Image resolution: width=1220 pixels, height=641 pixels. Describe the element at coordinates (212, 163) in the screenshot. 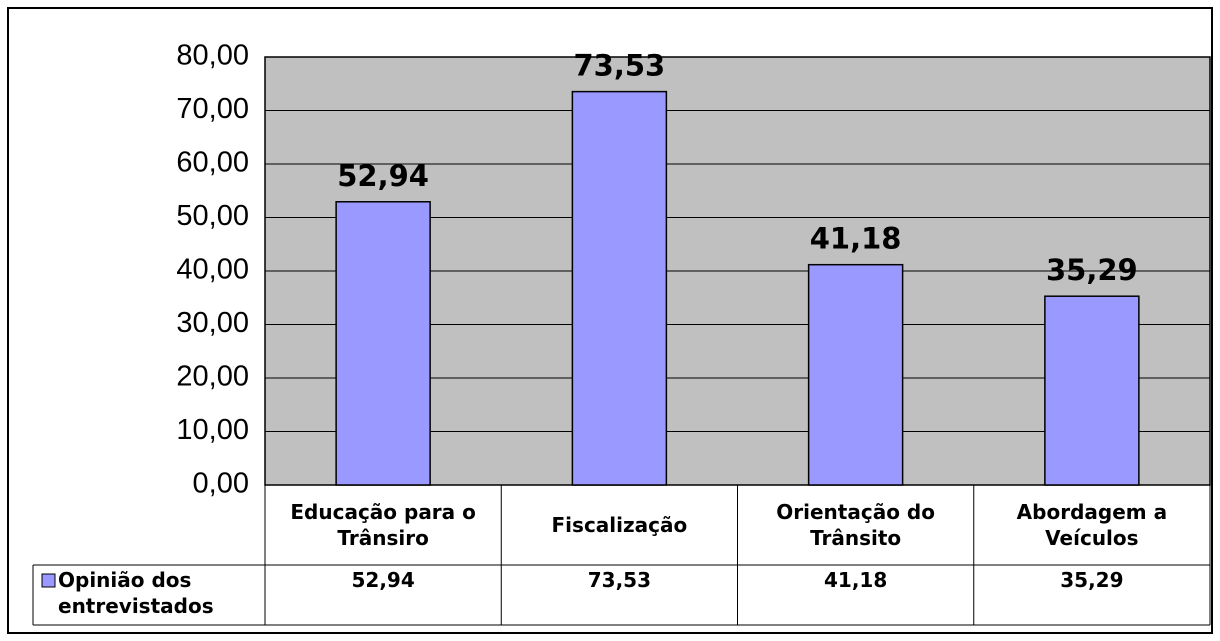

I see `y-tick-label: 60,00` at that location.